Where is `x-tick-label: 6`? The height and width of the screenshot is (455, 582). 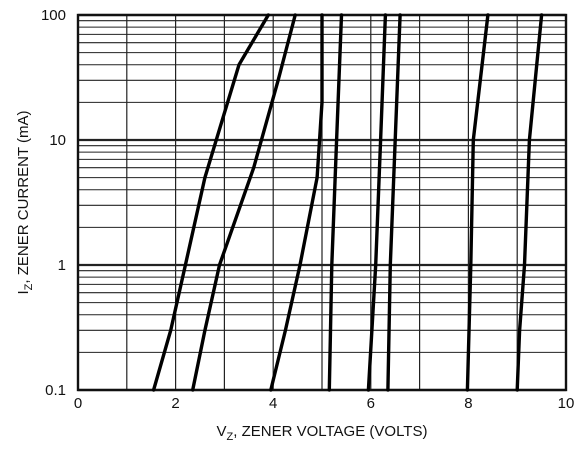
x-tick-label: 6 is located at coordinates (371, 403).